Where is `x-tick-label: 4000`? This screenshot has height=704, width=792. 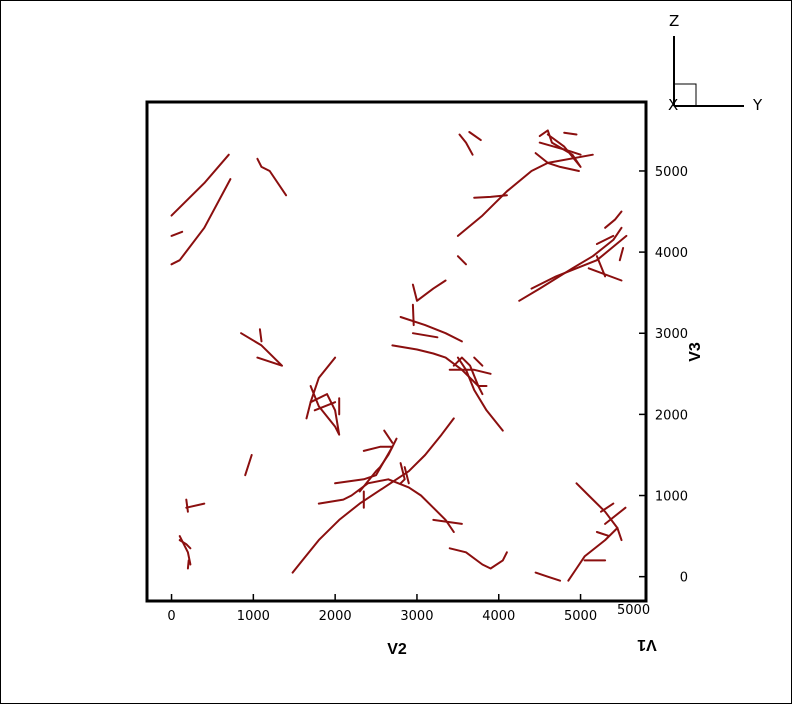
x-tick-label: 4000 is located at coordinates (498, 616).